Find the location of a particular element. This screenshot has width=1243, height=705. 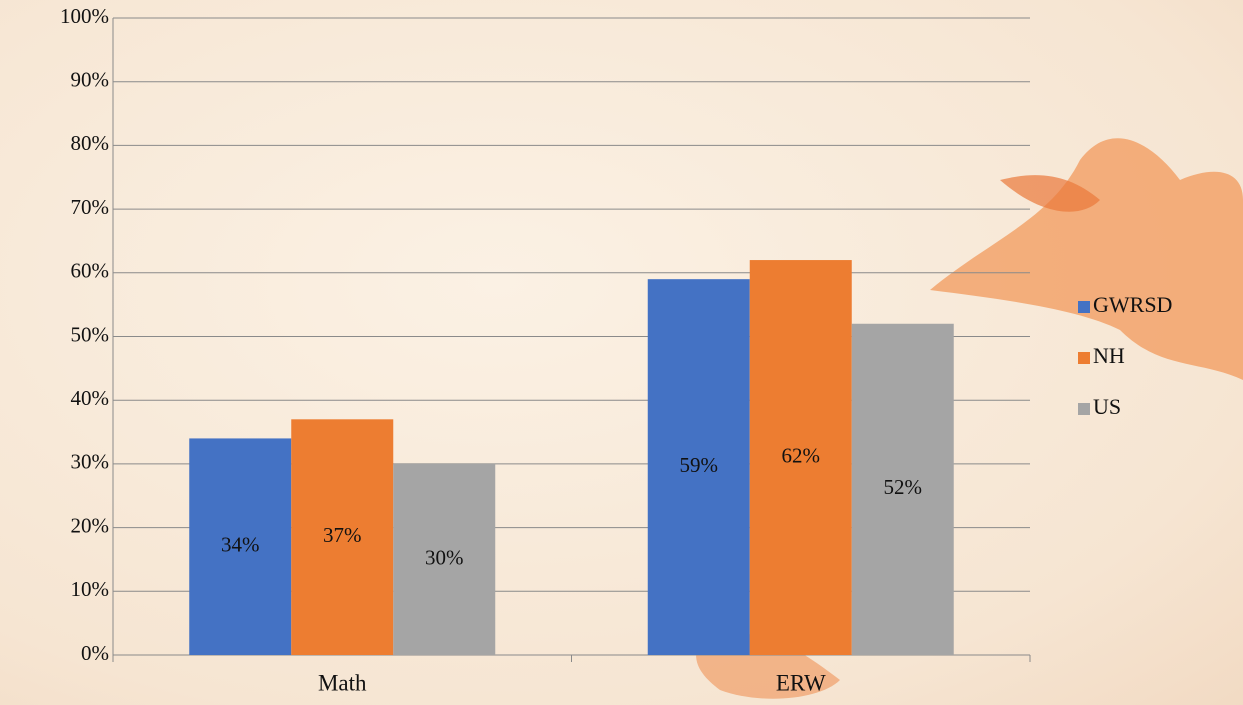

y-tick-label: 50% is located at coordinates (90, 334).